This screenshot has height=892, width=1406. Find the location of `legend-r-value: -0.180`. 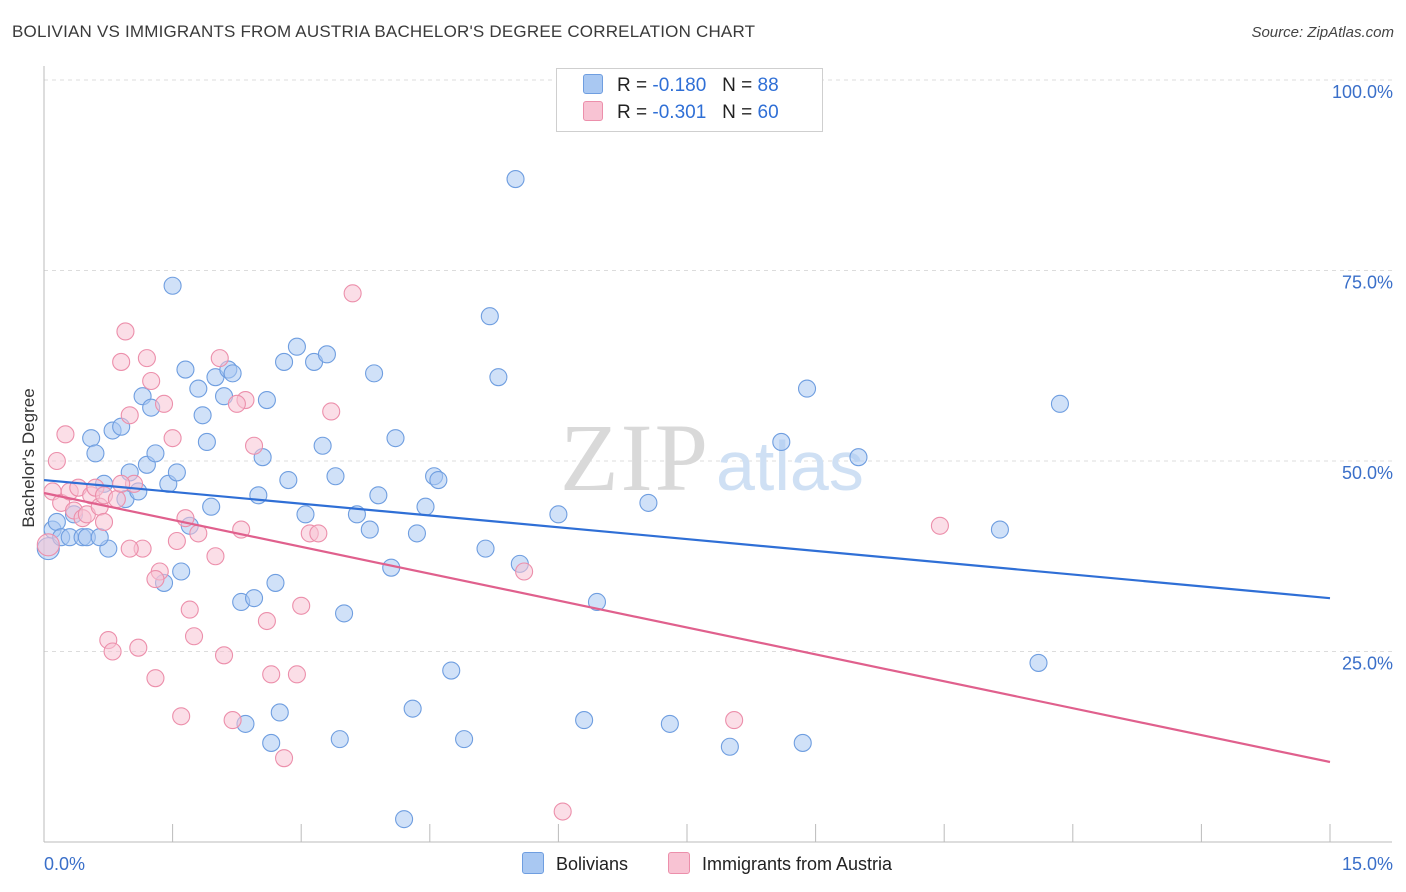

legend-r-value: -0.180 is located at coordinates (679, 85).